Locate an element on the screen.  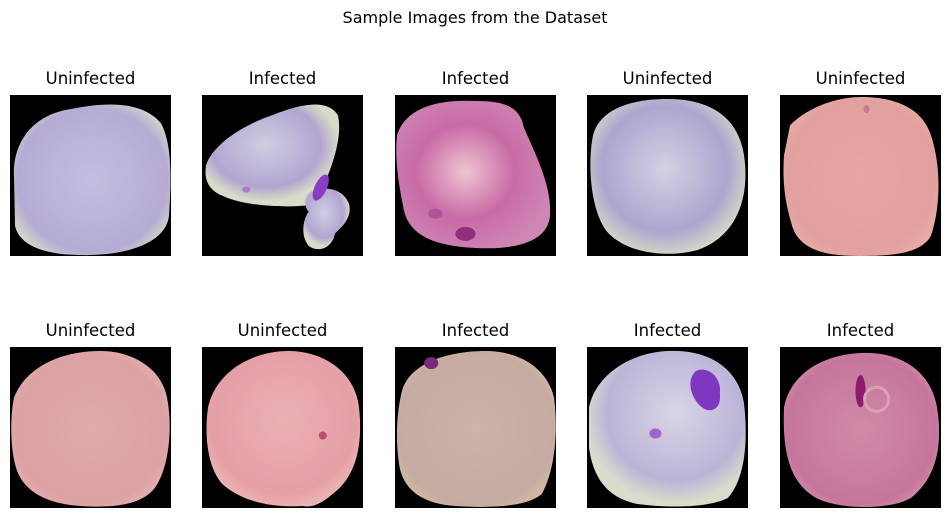
figure-title: Sample Images from the Dataset is located at coordinates (475, 17).